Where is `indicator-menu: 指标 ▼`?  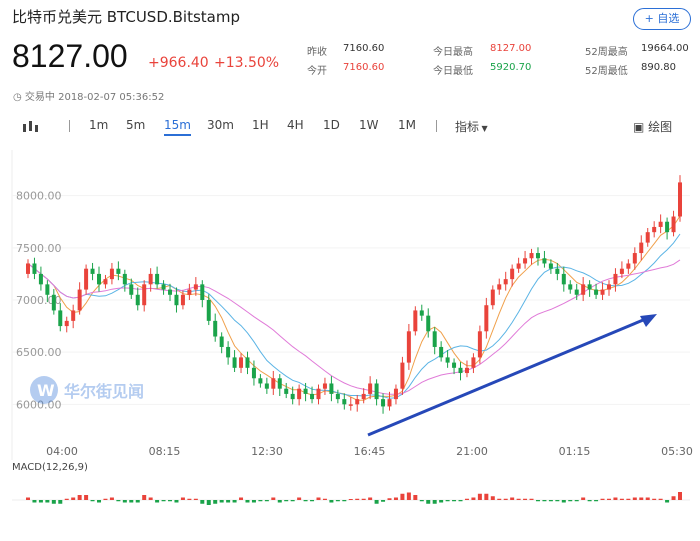 indicator-menu: 指标 ▼ is located at coordinates (471, 126).